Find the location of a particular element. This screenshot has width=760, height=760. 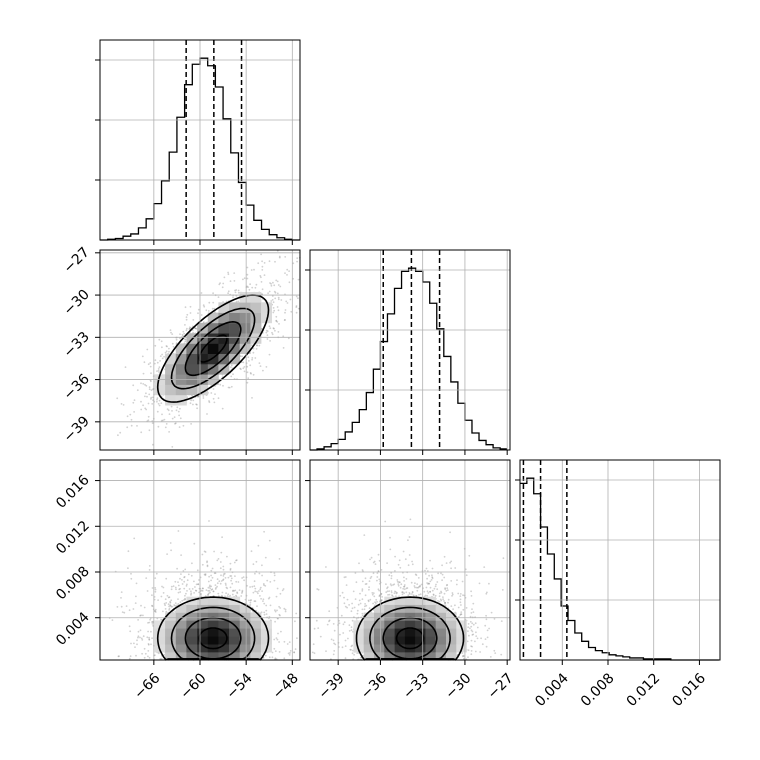

contour-line is located at coordinates (213, 348).